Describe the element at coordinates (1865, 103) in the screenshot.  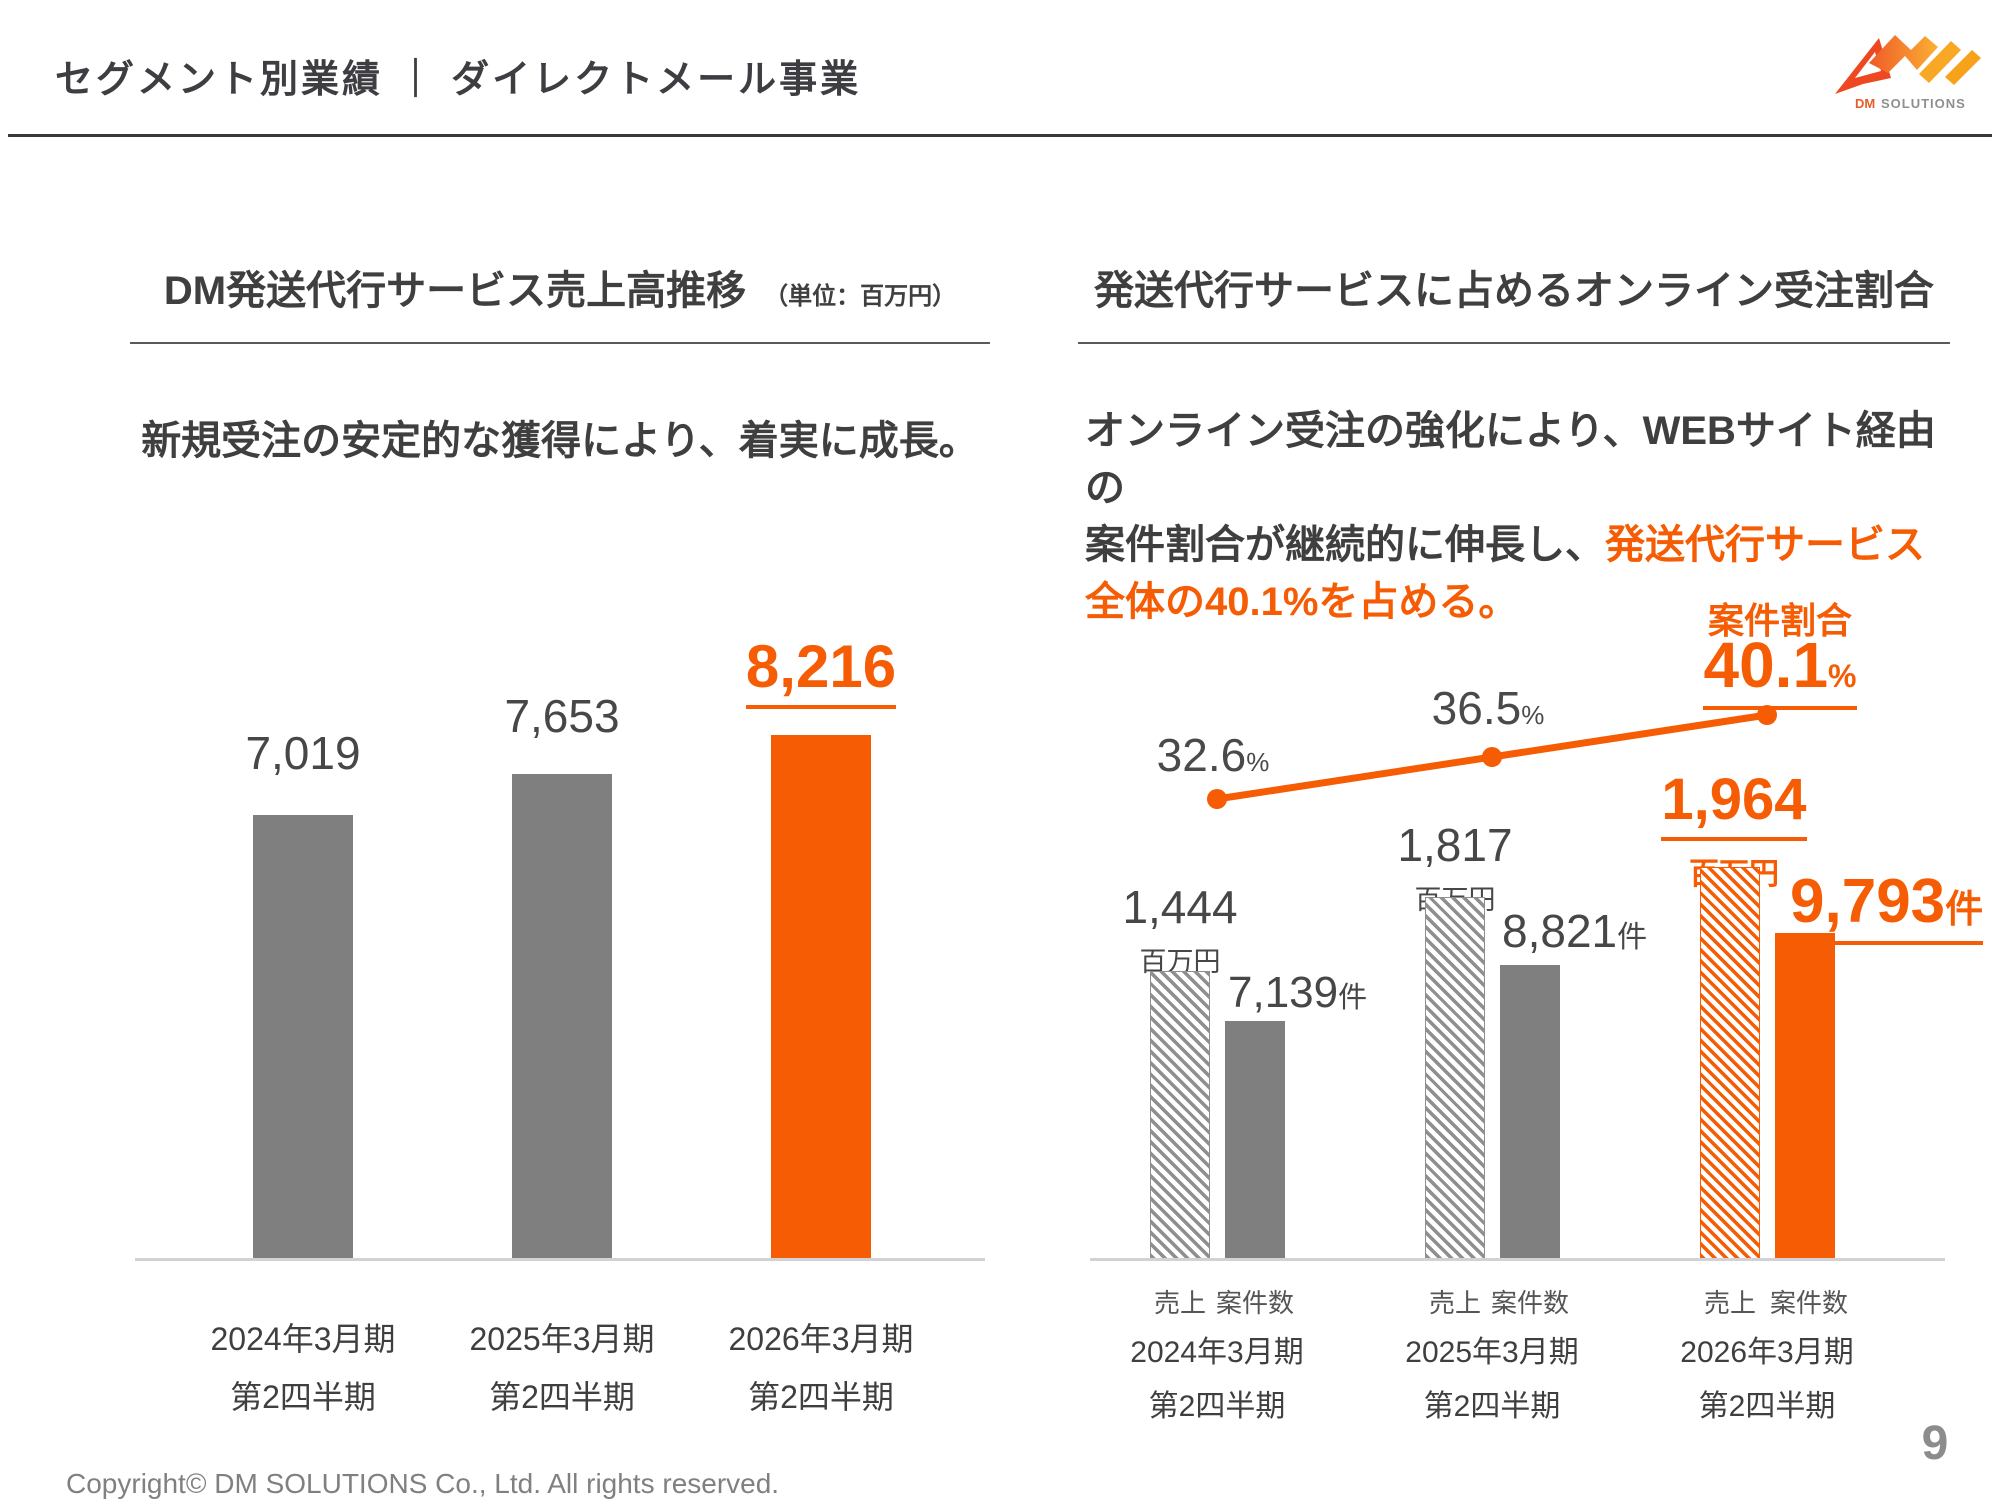
I see `logo-text-dm: DM` at that location.